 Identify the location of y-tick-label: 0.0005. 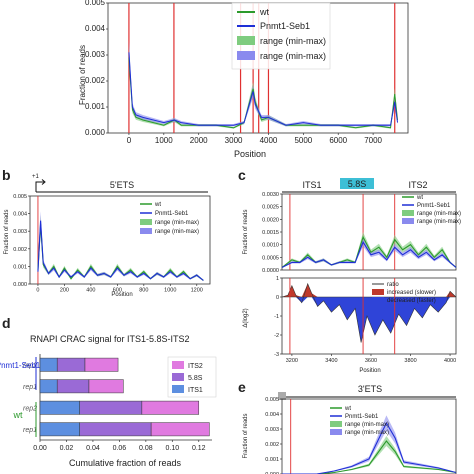
(270, 258).